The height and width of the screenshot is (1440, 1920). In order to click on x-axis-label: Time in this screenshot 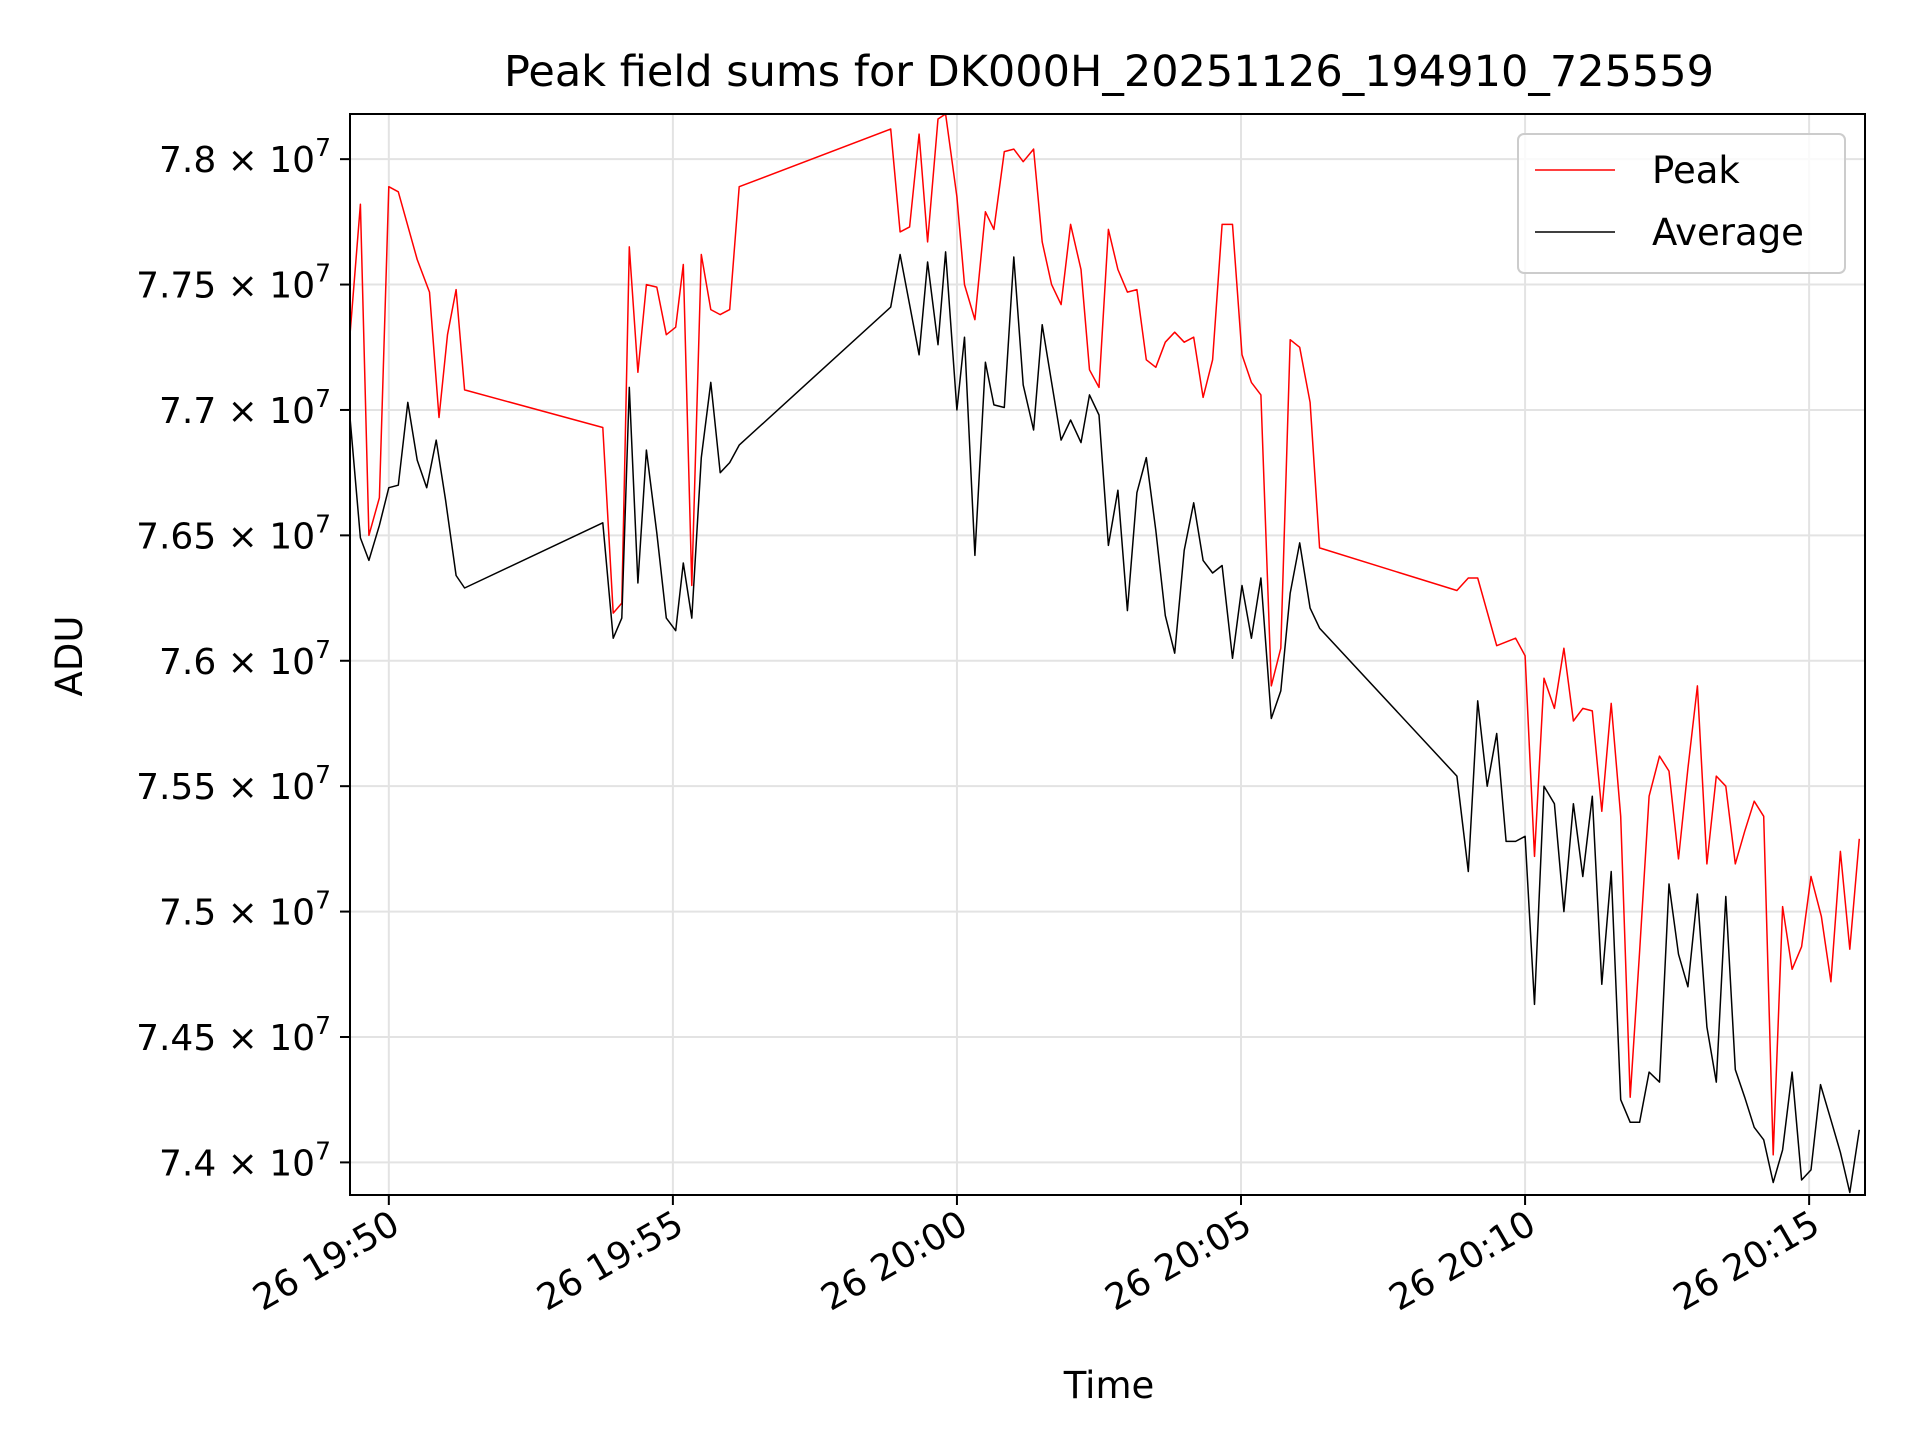, I will do `click(1109, 1385)`.